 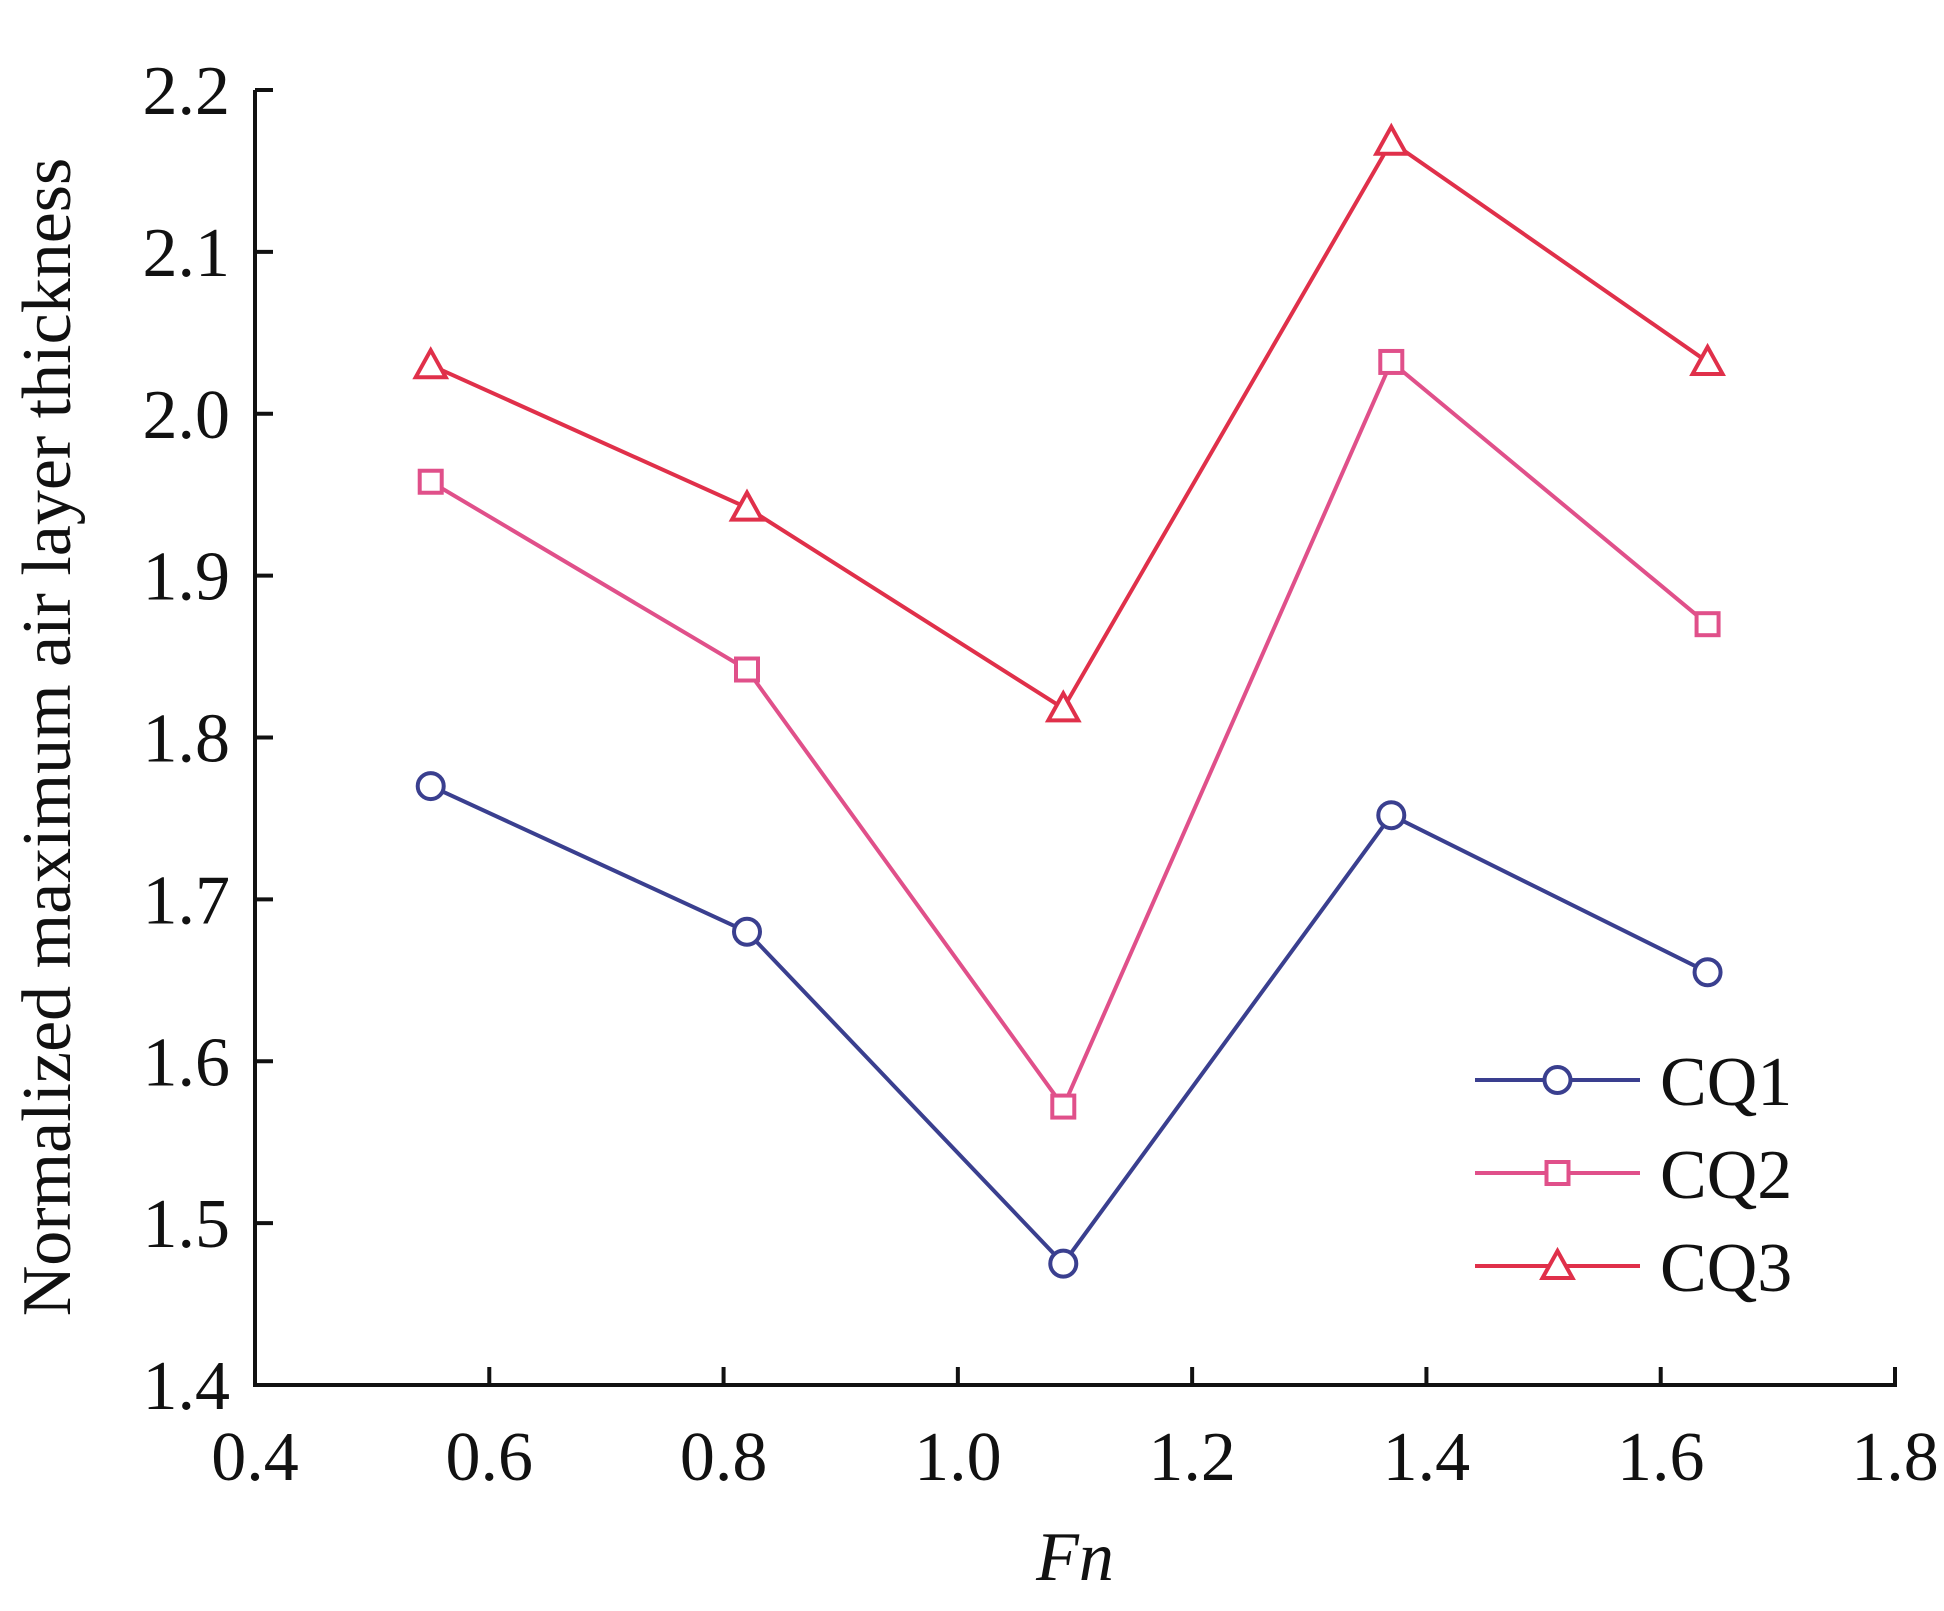 What do you see at coordinates (1726, 1175) in the screenshot?
I see `legend-label: CQ2` at bounding box center [1726, 1175].